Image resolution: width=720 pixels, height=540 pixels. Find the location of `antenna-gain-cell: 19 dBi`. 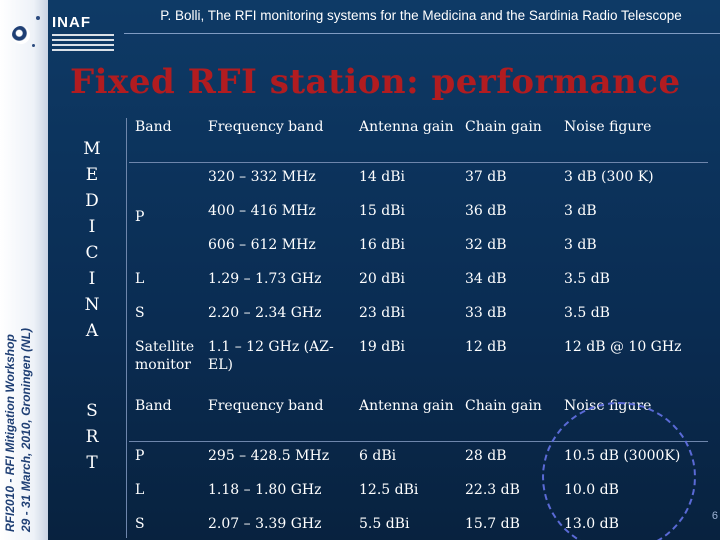

antenna-gain-cell: 19 dBi is located at coordinates (382, 347).